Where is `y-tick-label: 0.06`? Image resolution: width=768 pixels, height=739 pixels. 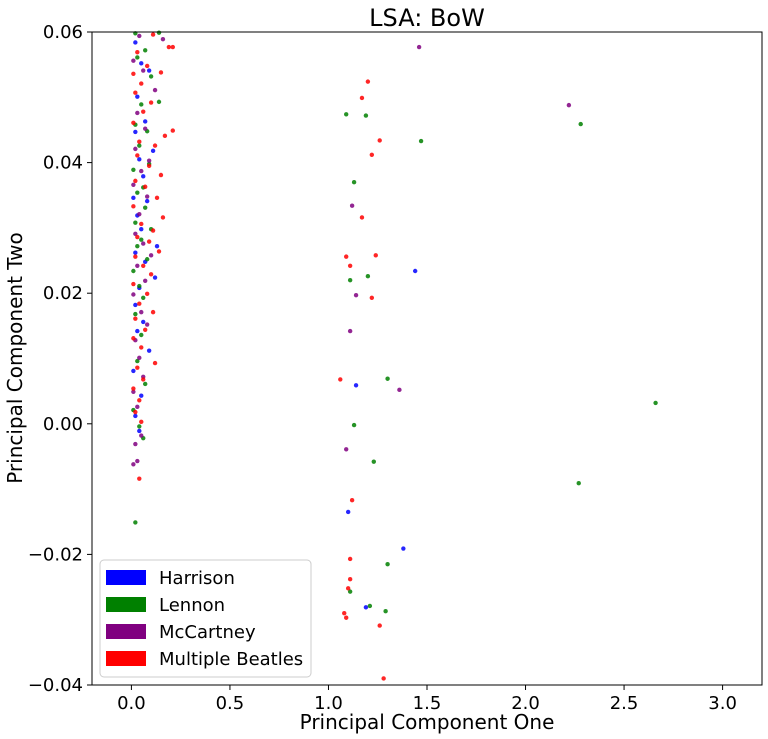
y-tick-label: 0.06 is located at coordinates (63, 32).